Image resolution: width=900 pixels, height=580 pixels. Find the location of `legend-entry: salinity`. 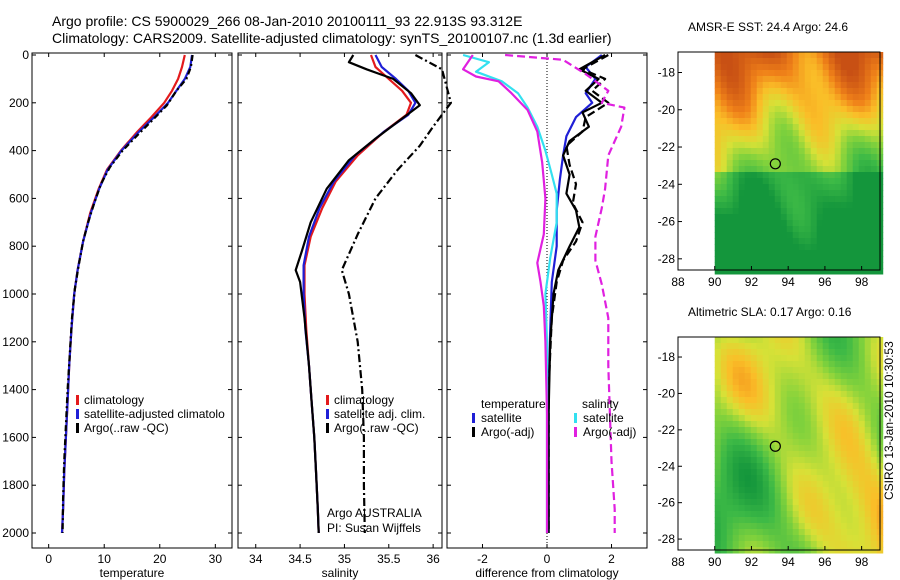

legend-entry: salinity is located at coordinates (600, 404).